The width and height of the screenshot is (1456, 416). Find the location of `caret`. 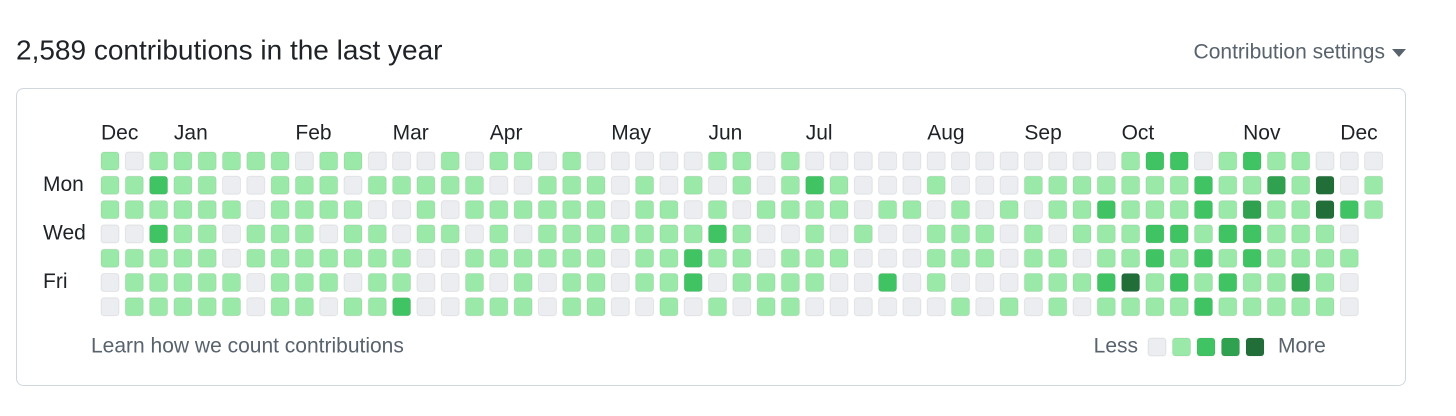

caret is located at coordinates (1399, 53).